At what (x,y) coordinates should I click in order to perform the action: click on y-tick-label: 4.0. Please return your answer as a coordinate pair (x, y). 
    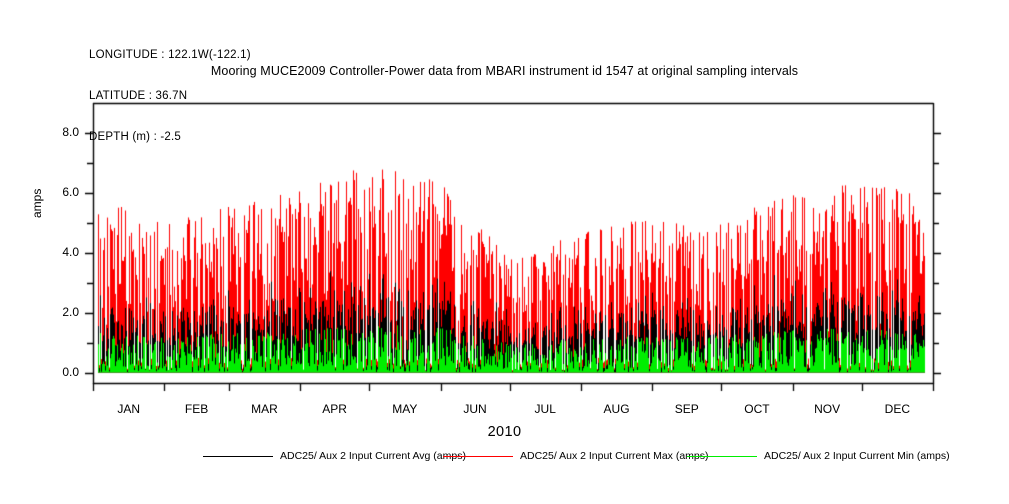
    Looking at the image, I should click on (70, 251).